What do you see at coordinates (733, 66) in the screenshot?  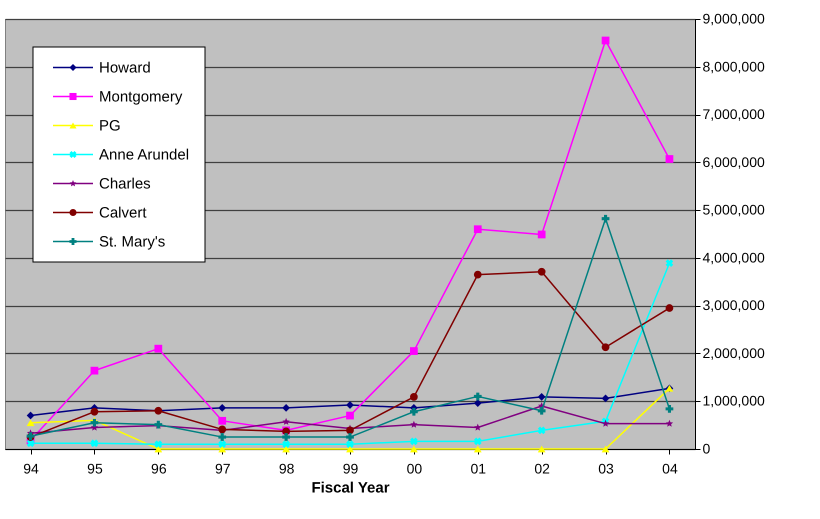 I see `y-tick-label: 8,000,000` at bounding box center [733, 66].